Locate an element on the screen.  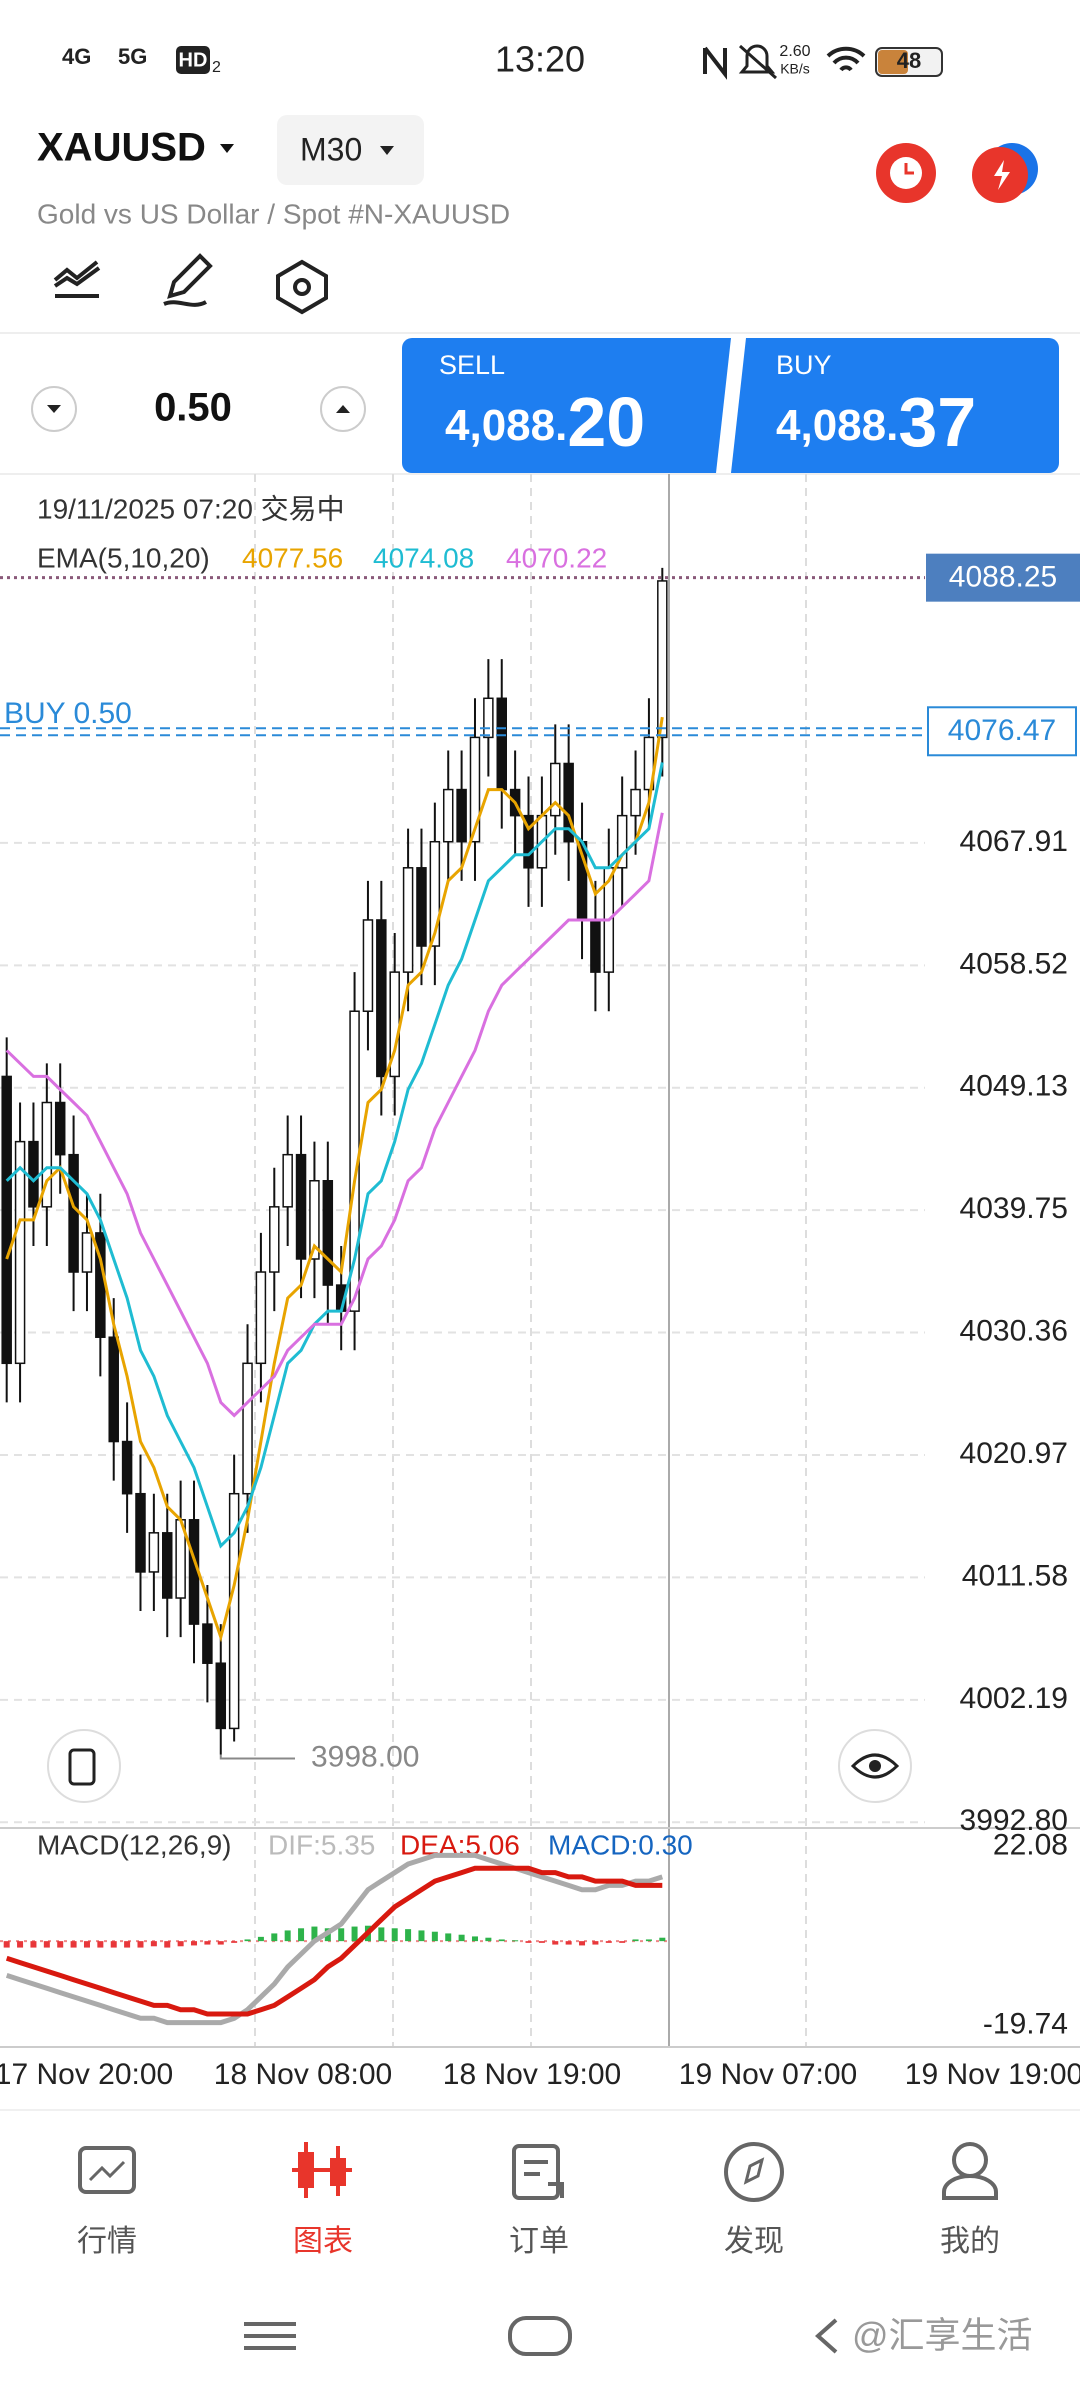
subtitle: Gold vs US Dollar / Spot #N-XAUUSD is located at coordinates (273, 213).